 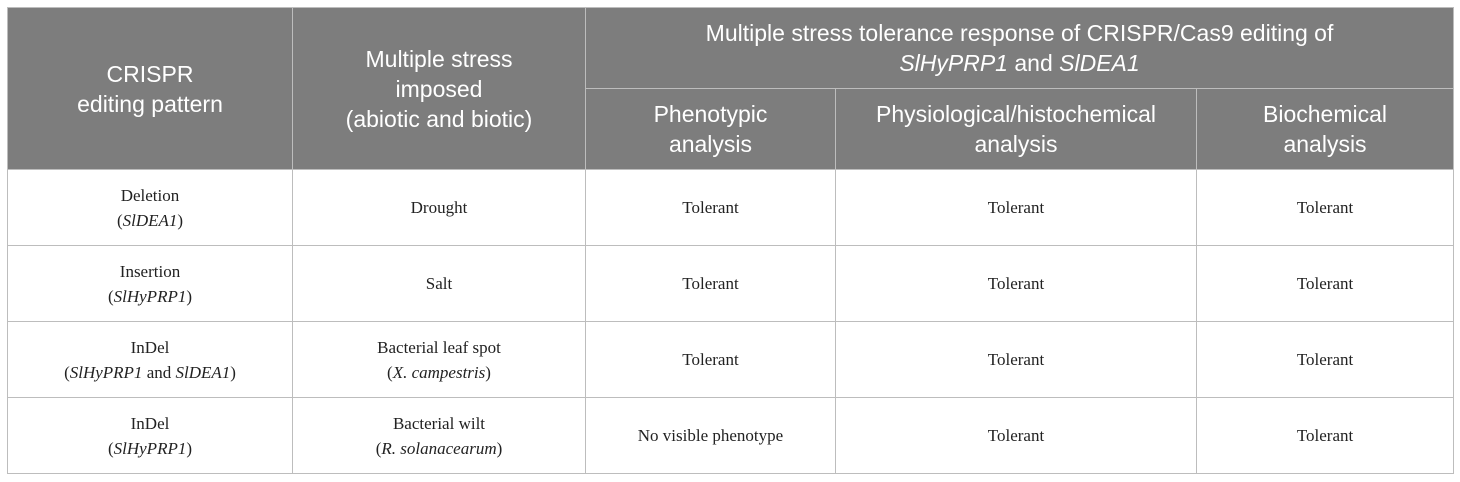 What do you see at coordinates (1016, 129) in the screenshot?
I see `header-physiological: Physiological/histochemical analysis` at bounding box center [1016, 129].